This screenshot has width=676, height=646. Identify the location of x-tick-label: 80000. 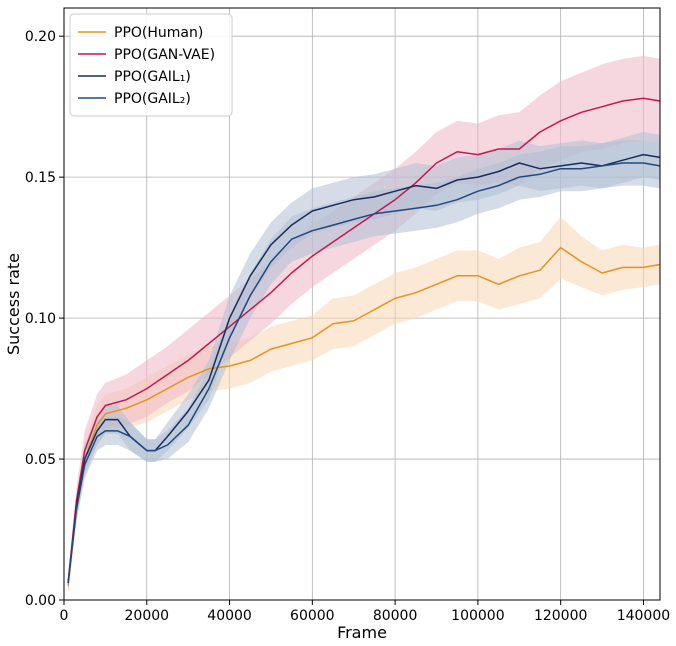
(395, 616).